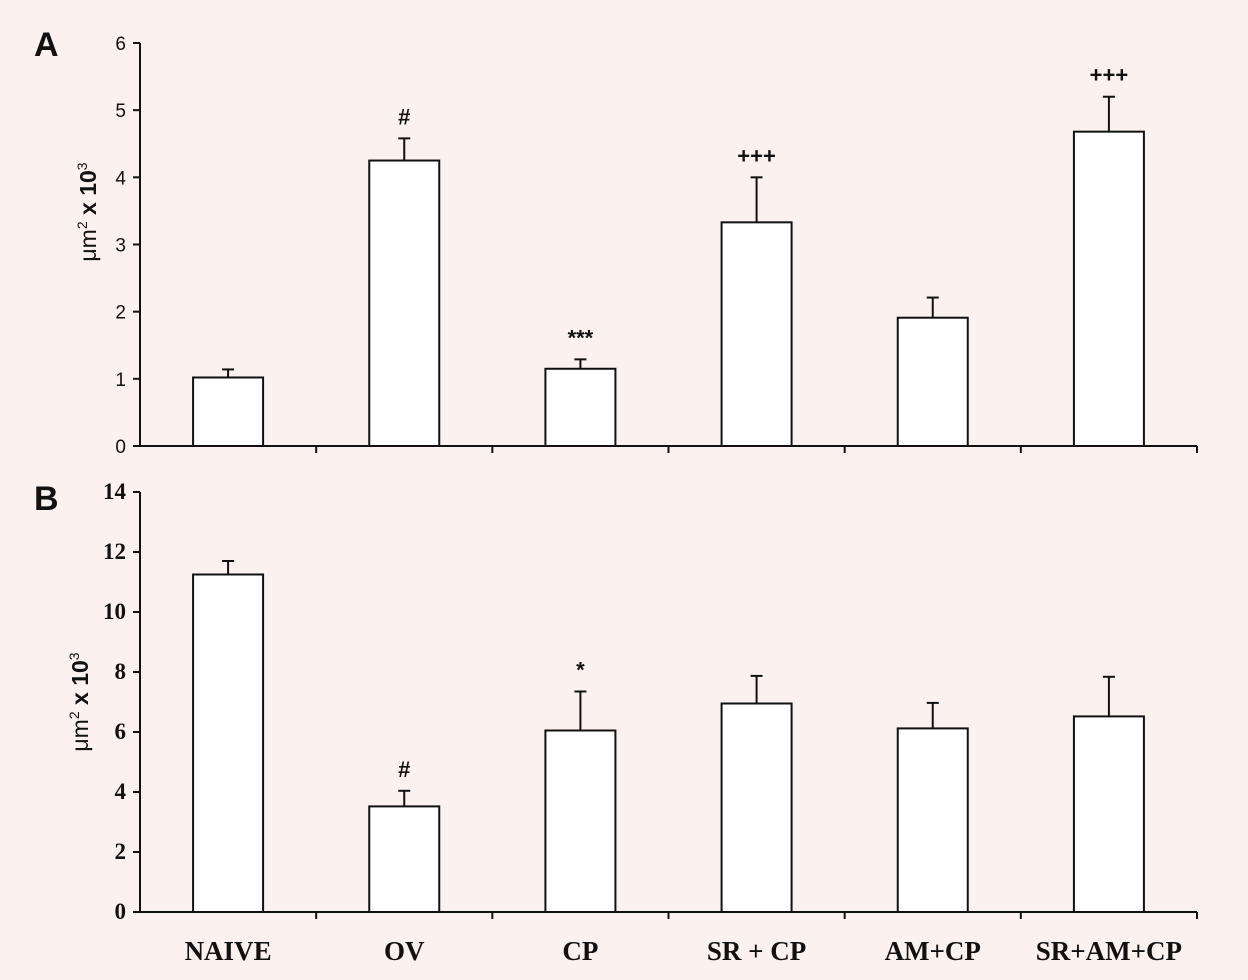 The image size is (1248, 980). I want to click on panel-a-ylabel: μm2 x 103, so click(87, 211).